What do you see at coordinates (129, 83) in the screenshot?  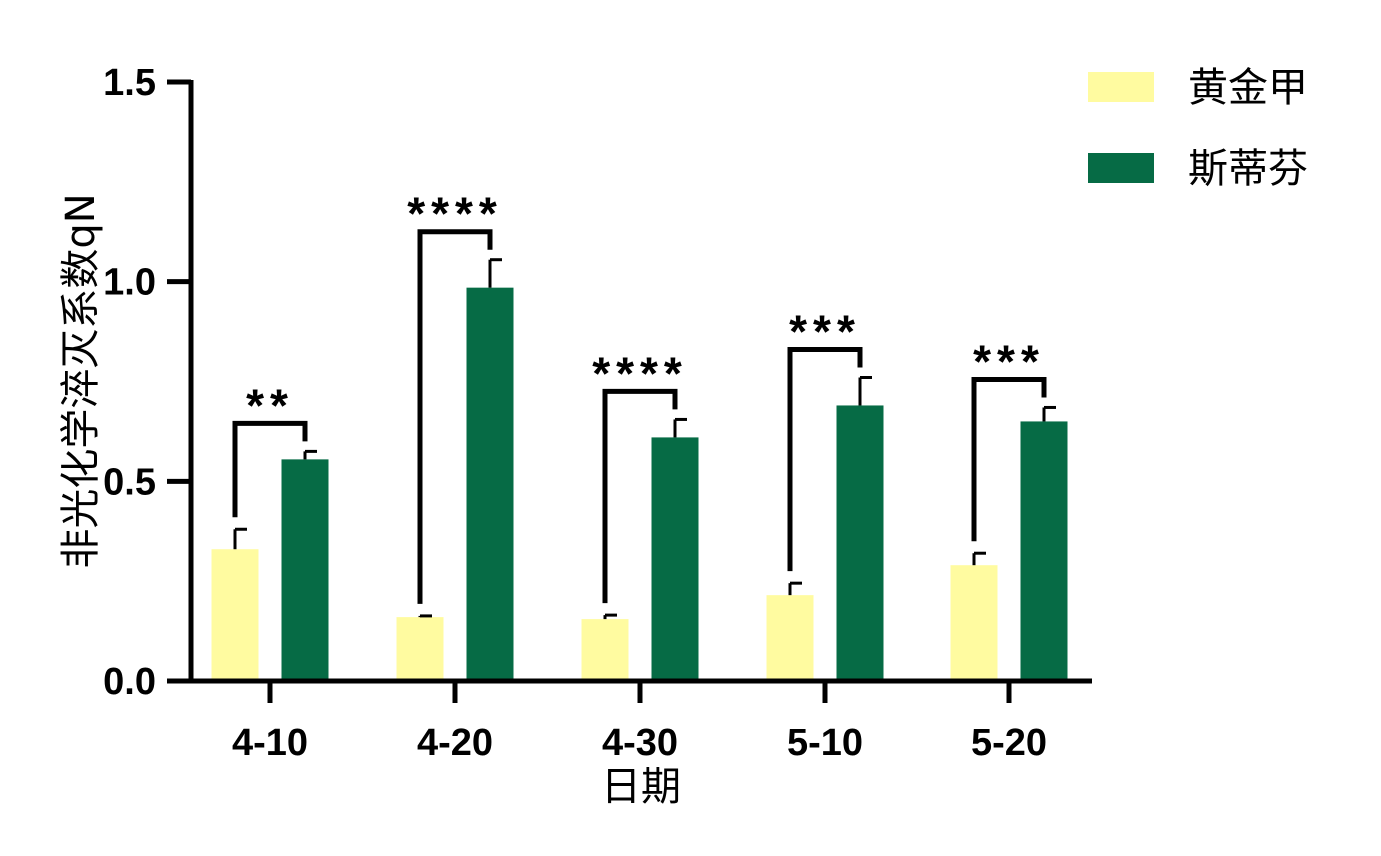 I see `y-tick-label: 1.5` at bounding box center [129, 83].